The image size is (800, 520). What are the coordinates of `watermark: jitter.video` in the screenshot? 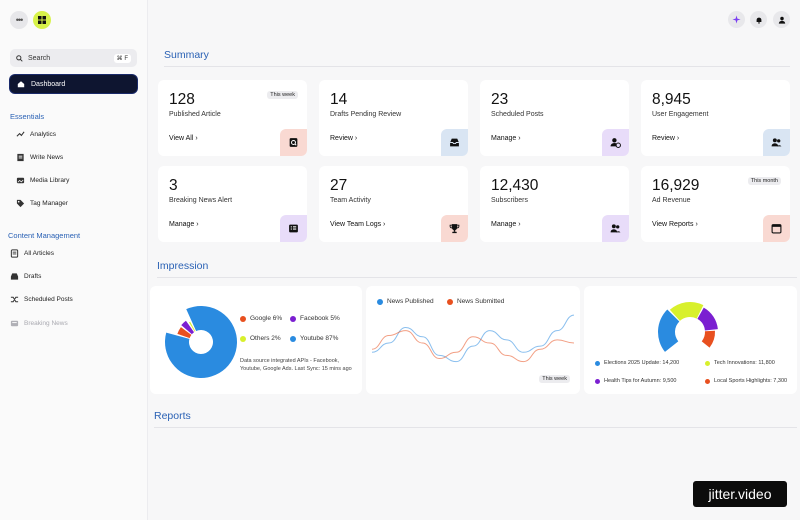 It's located at (740, 494).